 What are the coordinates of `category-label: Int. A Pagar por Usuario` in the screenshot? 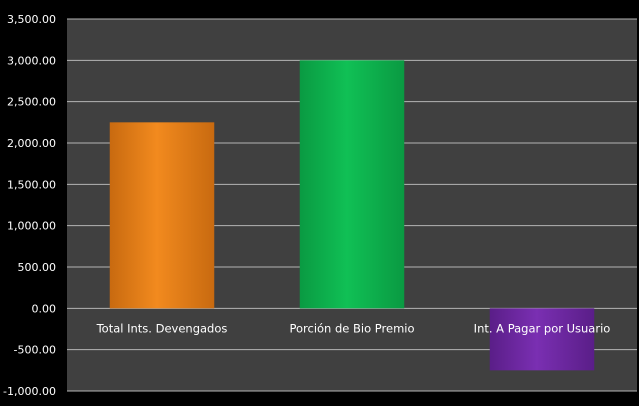 It's located at (542, 328).